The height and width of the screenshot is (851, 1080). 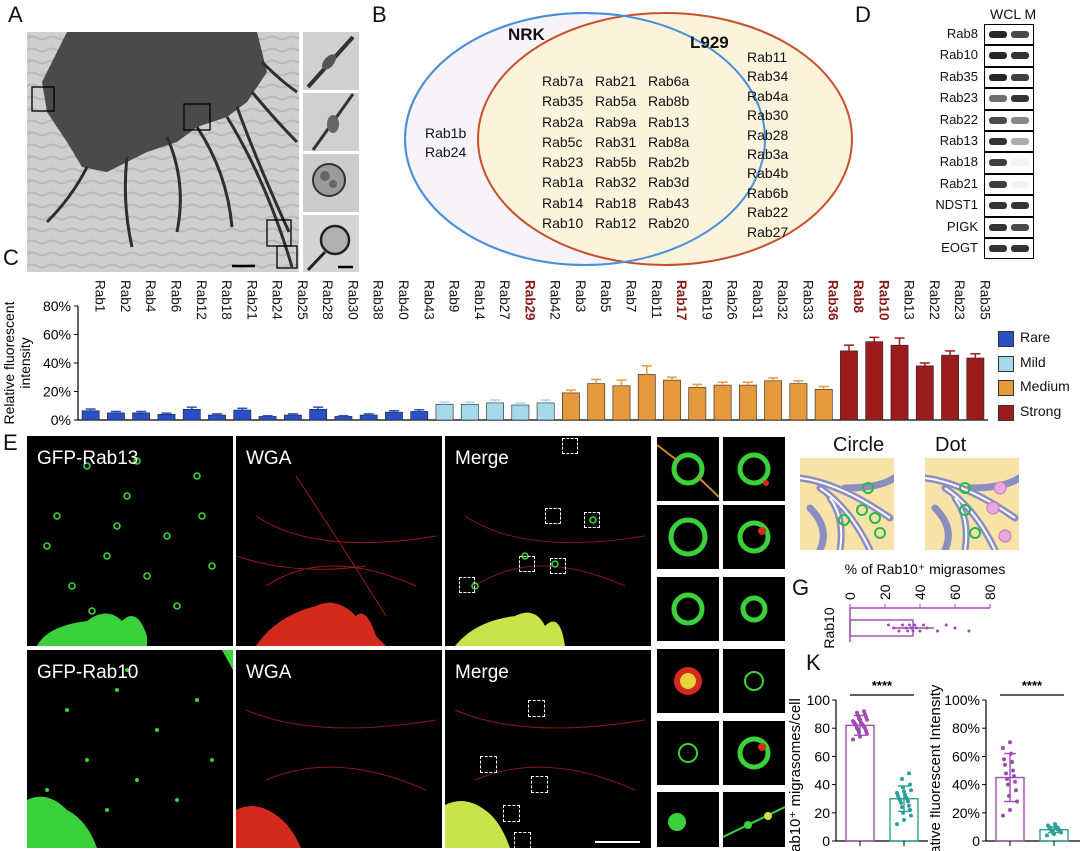 I want to click on western-row-label: Rab21, so click(x=958, y=183).